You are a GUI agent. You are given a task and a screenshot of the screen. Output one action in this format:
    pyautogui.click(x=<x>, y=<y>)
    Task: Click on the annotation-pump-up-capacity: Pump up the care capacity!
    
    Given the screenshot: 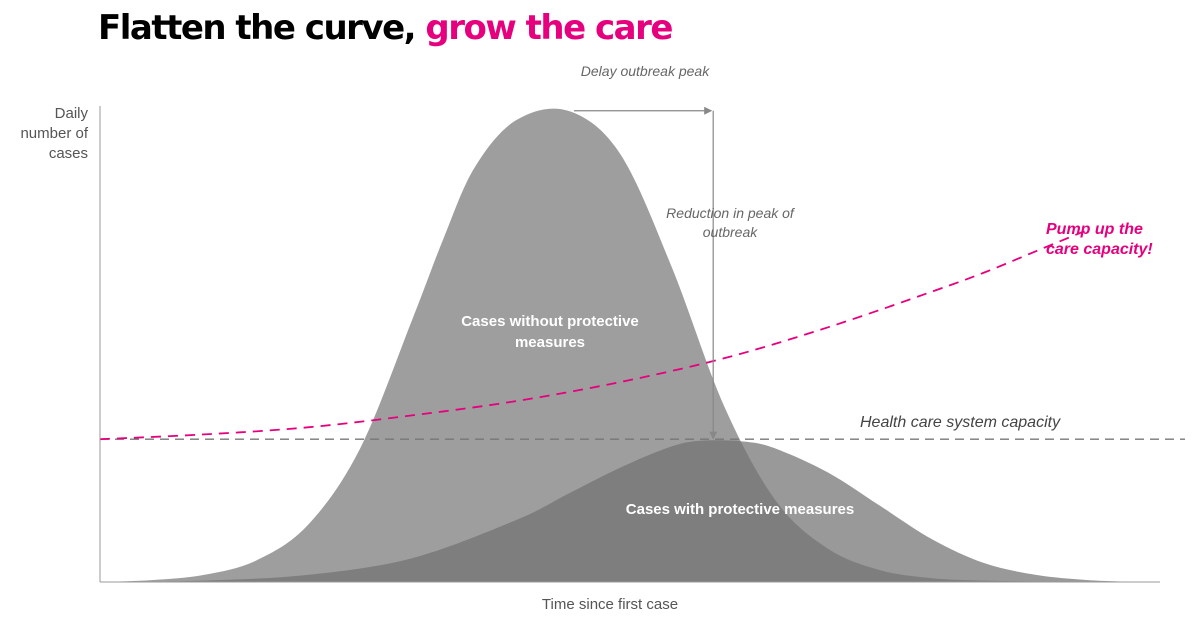 What is the action you would take?
    pyautogui.click(x=1099, y=239)
    